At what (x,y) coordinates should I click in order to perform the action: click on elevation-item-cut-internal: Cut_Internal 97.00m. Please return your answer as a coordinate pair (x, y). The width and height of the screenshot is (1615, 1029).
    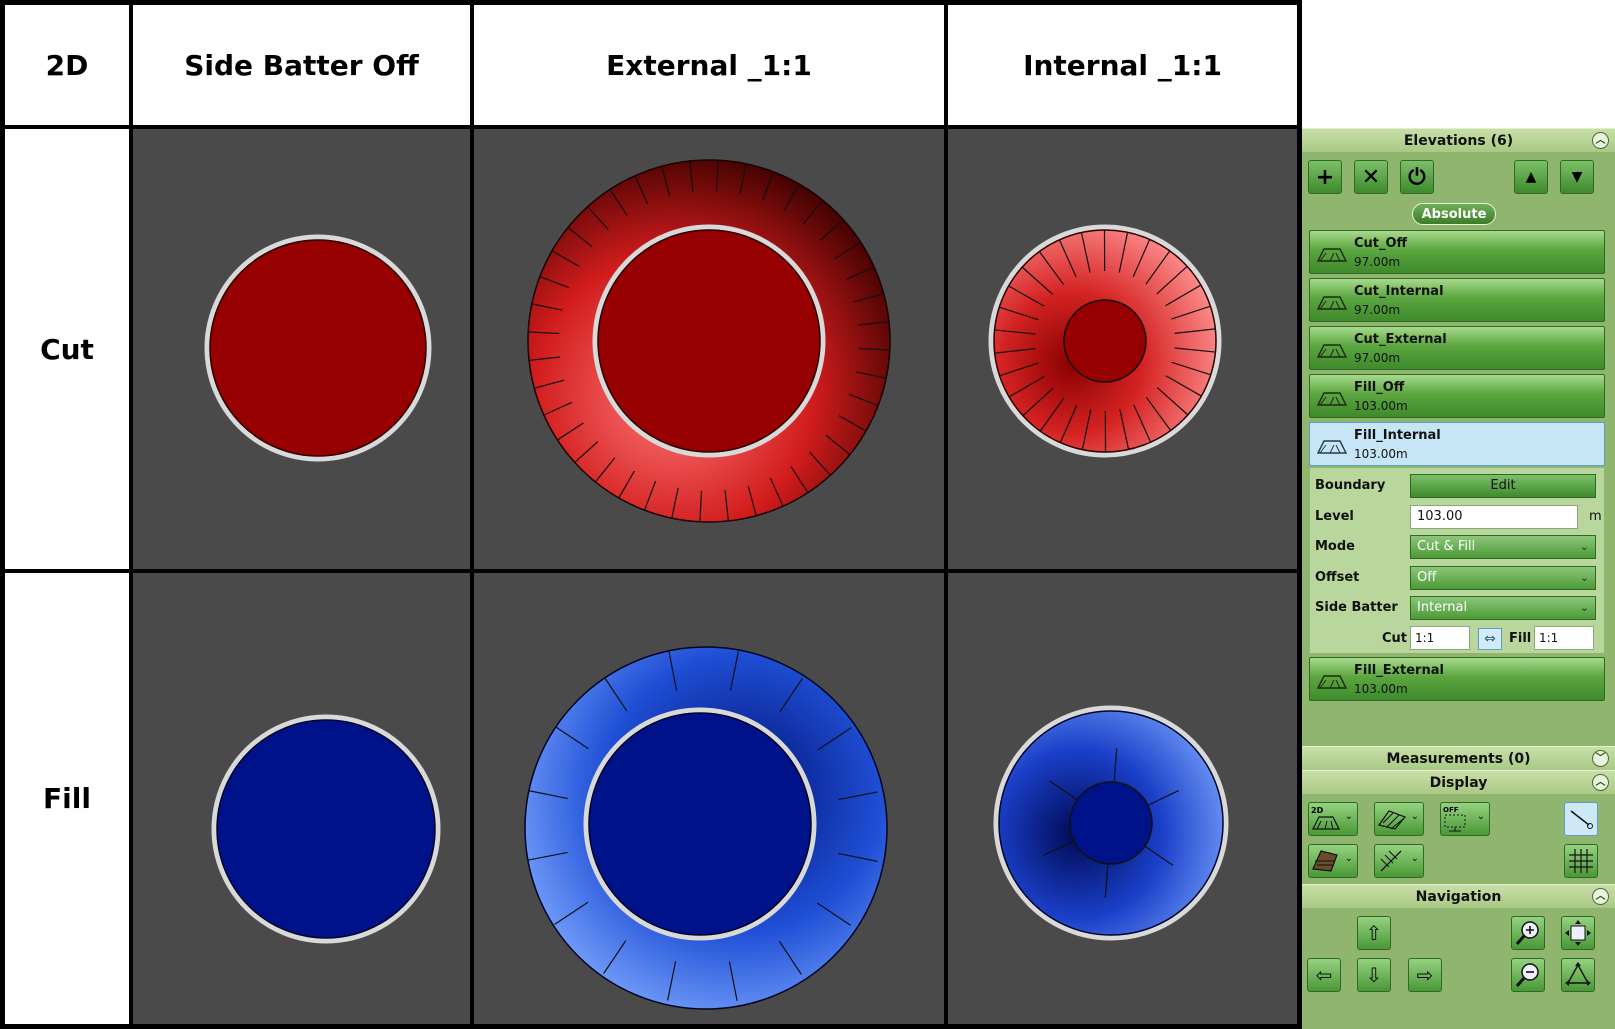
    Looking at the image, I should click on (1457, 300).